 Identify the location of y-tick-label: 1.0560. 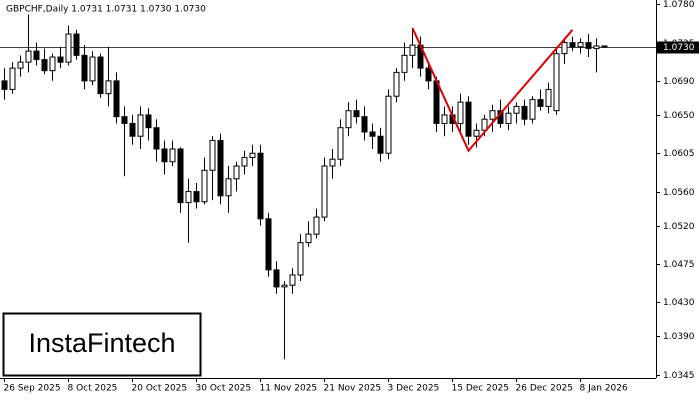
(679, 193).